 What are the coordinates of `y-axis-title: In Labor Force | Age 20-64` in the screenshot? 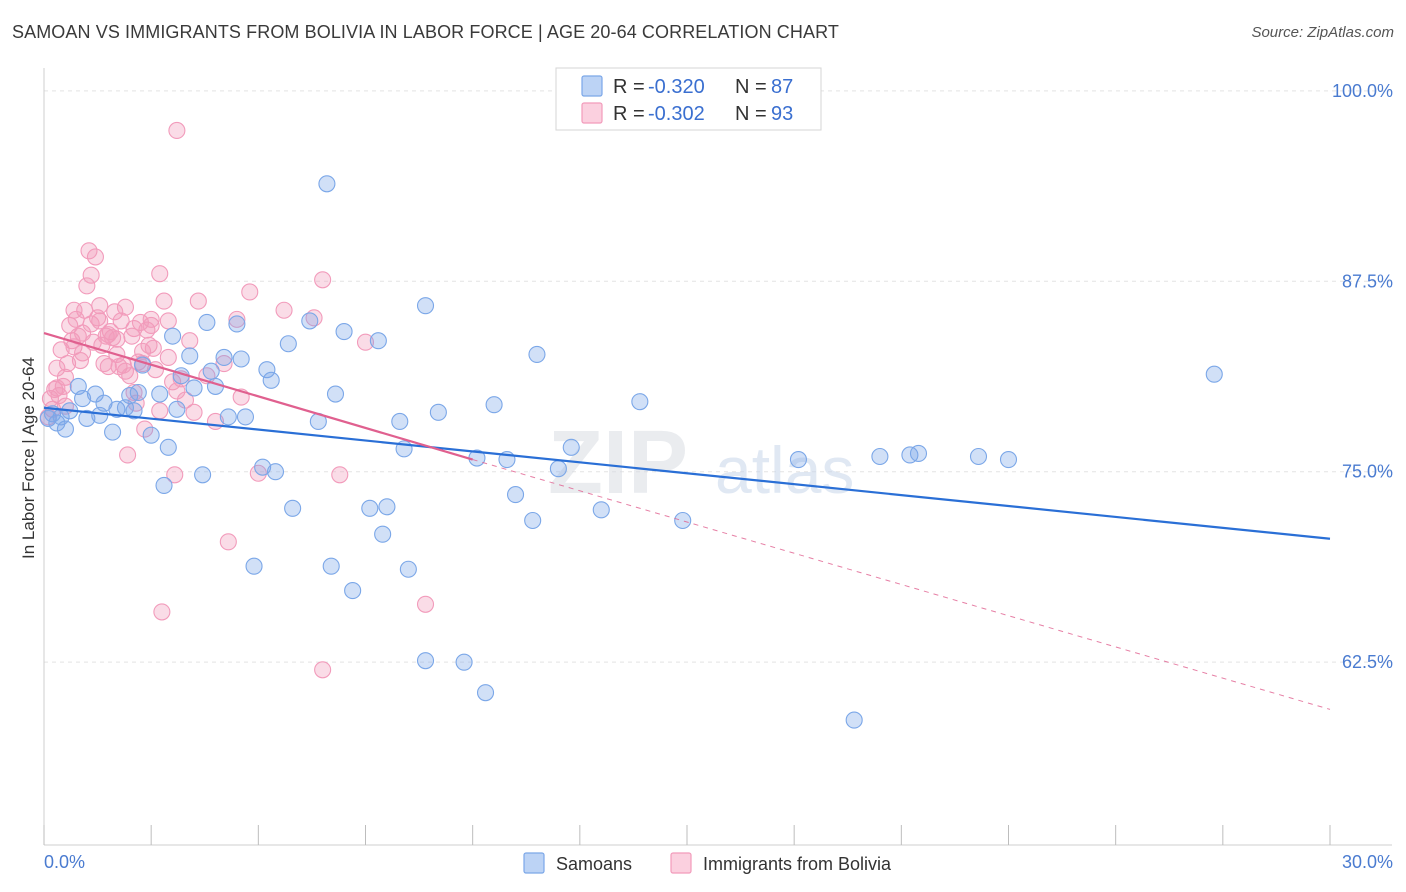 It's located at (28, 458).